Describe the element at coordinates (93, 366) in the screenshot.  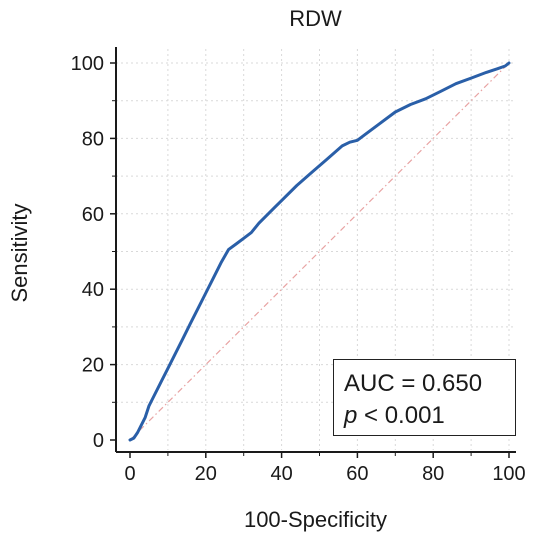
I see `y-tick-label: 20` at that location.